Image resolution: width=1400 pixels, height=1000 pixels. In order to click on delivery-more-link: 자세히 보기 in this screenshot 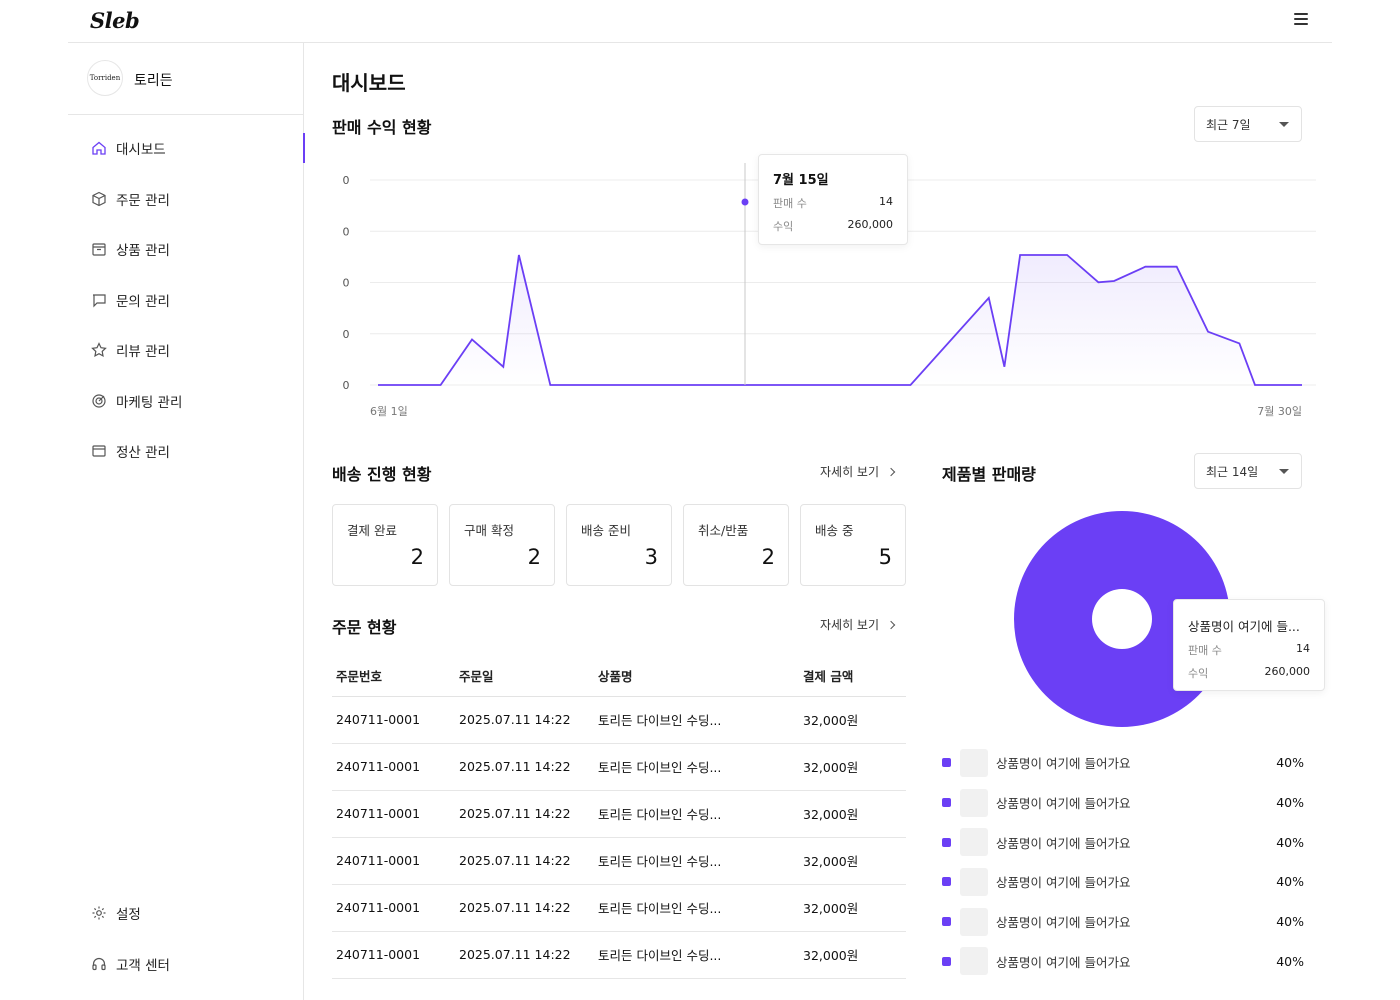, I will do `click(858, 471)`.